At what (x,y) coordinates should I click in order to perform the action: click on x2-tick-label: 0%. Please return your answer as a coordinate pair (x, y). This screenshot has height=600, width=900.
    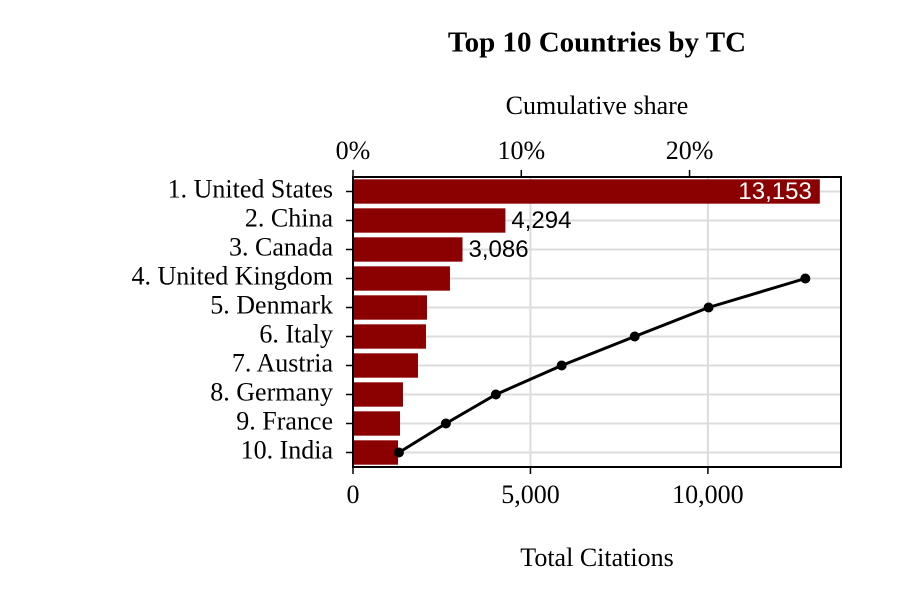
    Looking at the image, I should click on (353, 150).